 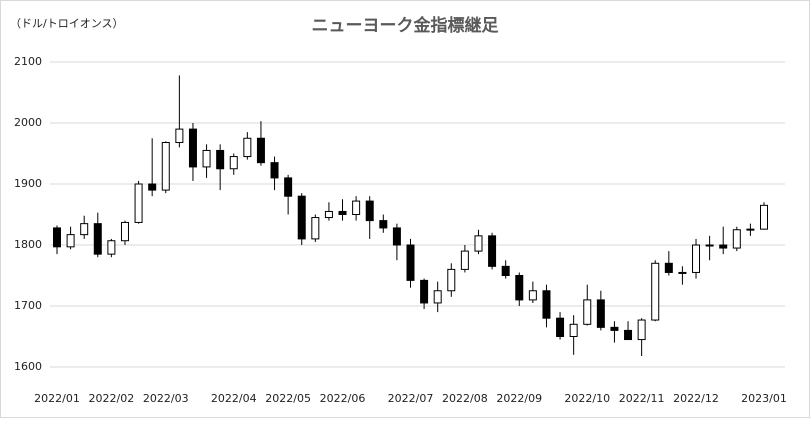 What do you see at coordinates (764, 398) in the screenshot?
I see `x-tick-label: 2023/01` at bounding box center [764, 398].